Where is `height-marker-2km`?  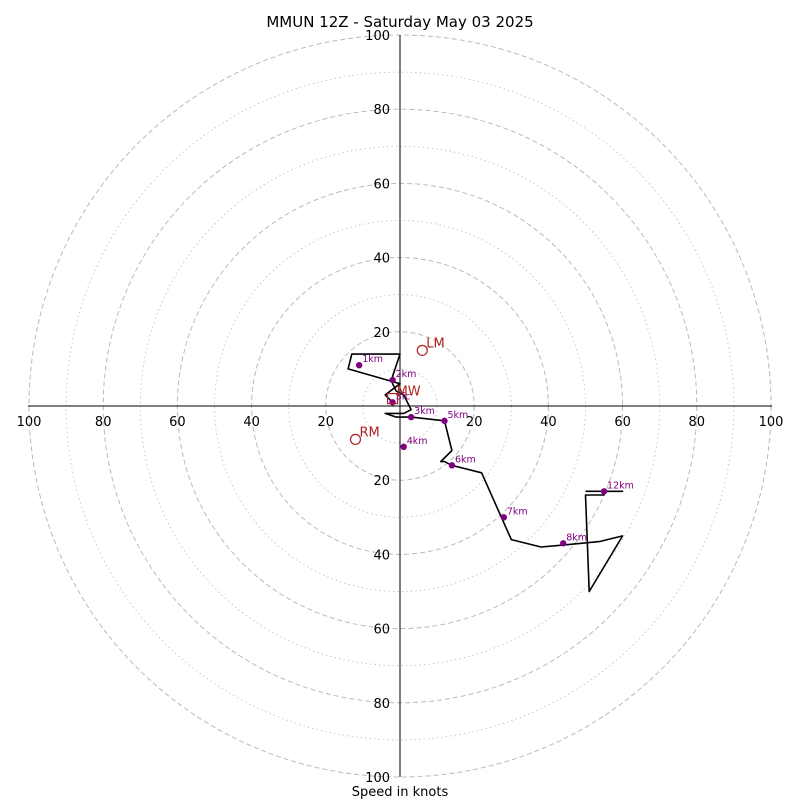
height-marker-2km is located at coordinates (392, 380).